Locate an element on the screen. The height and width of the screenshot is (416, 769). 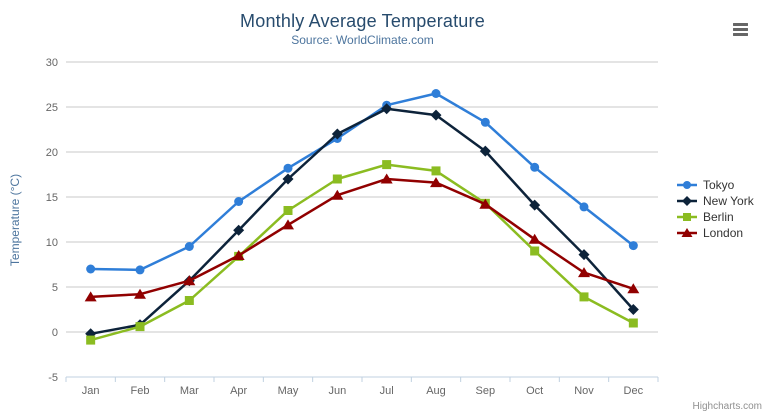
legend-item-tokyo: Tokyo is located at coordinates (715, 185).